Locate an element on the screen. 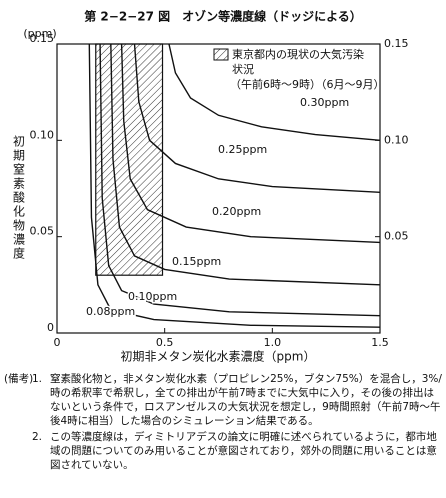 The height and width of the screenshot is (498, 446). x-tick-label: 0 is located at coordinates (57, 342).